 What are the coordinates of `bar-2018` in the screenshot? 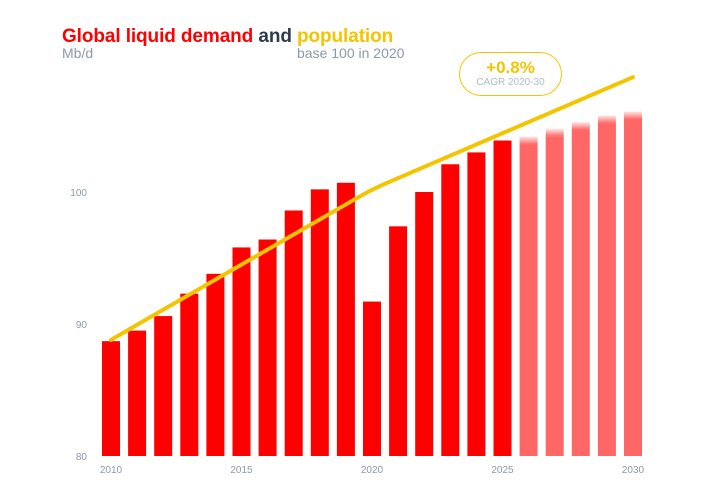 It's located at (319, 323).